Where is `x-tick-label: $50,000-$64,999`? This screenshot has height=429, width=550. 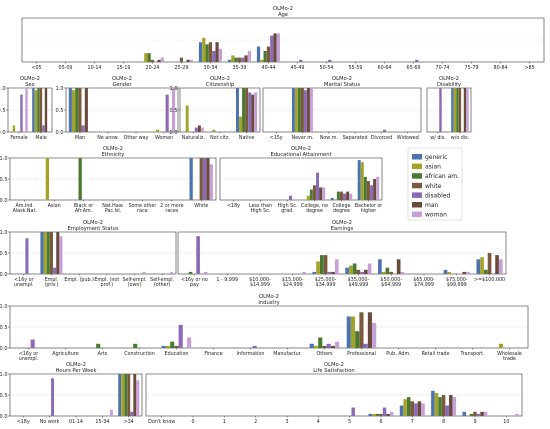
x-tick-label: $50,000-$64,999 is located at coordinates (391, 282).